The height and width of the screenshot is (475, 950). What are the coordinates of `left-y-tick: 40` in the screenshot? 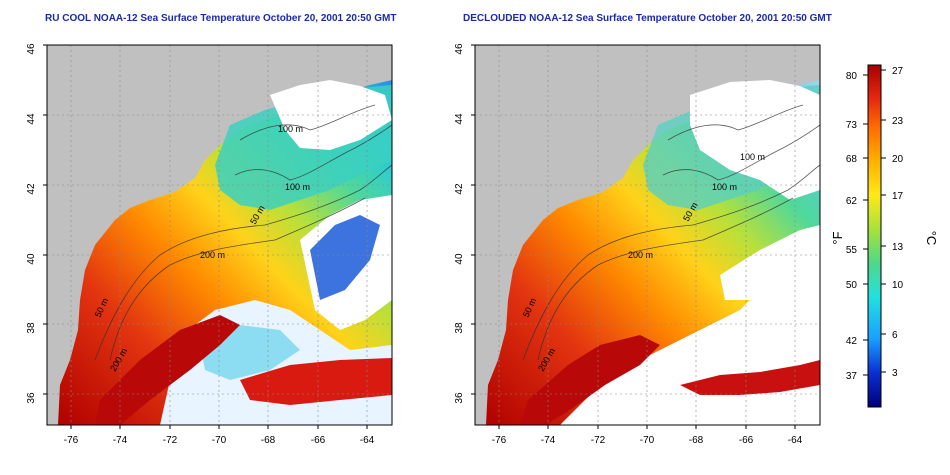 It's located at (31, 259).